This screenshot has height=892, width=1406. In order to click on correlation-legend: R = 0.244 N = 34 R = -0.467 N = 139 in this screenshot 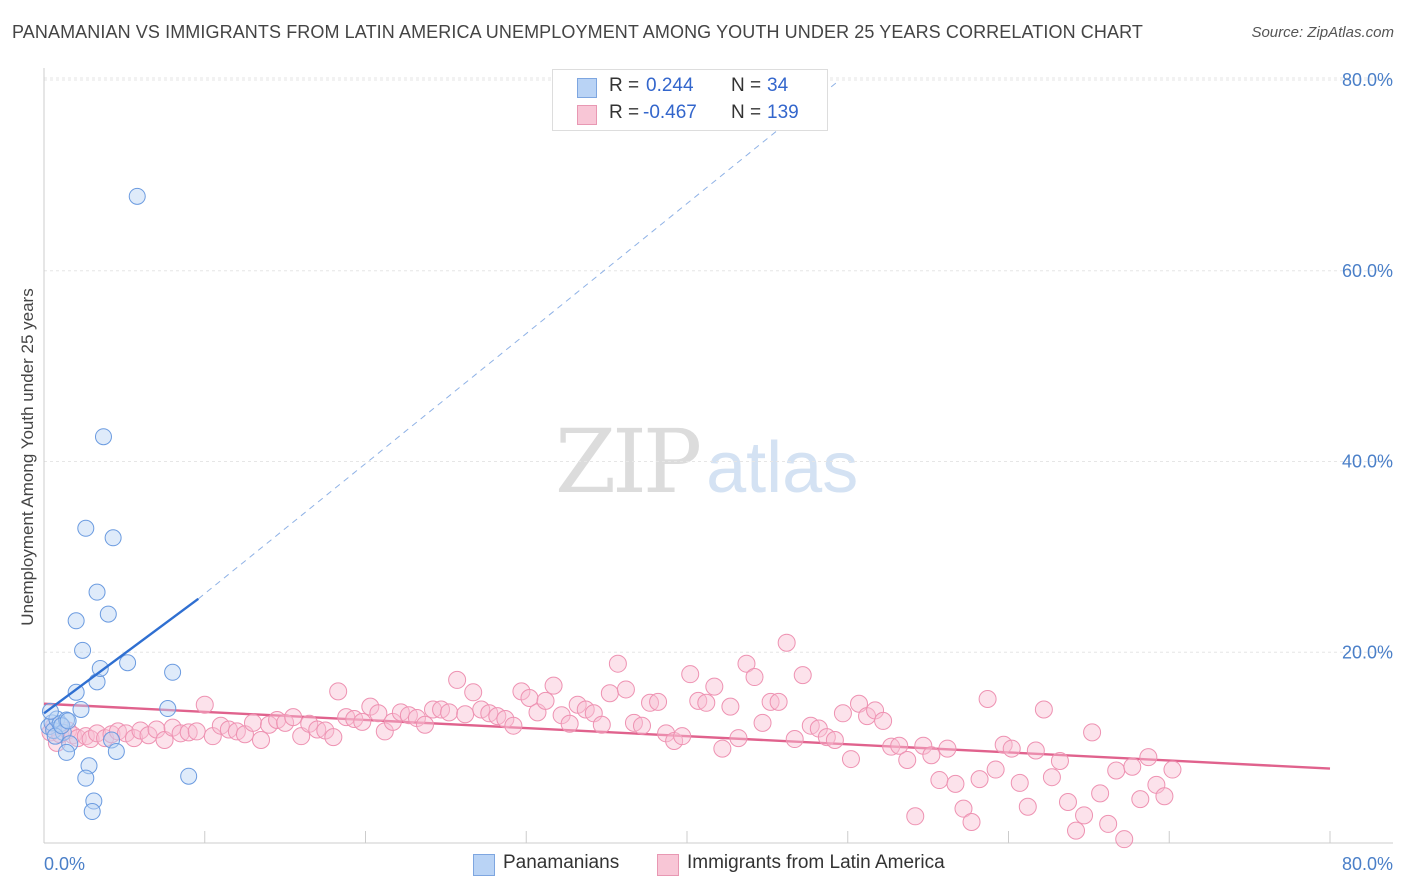, I will do `click(690, 100)`.